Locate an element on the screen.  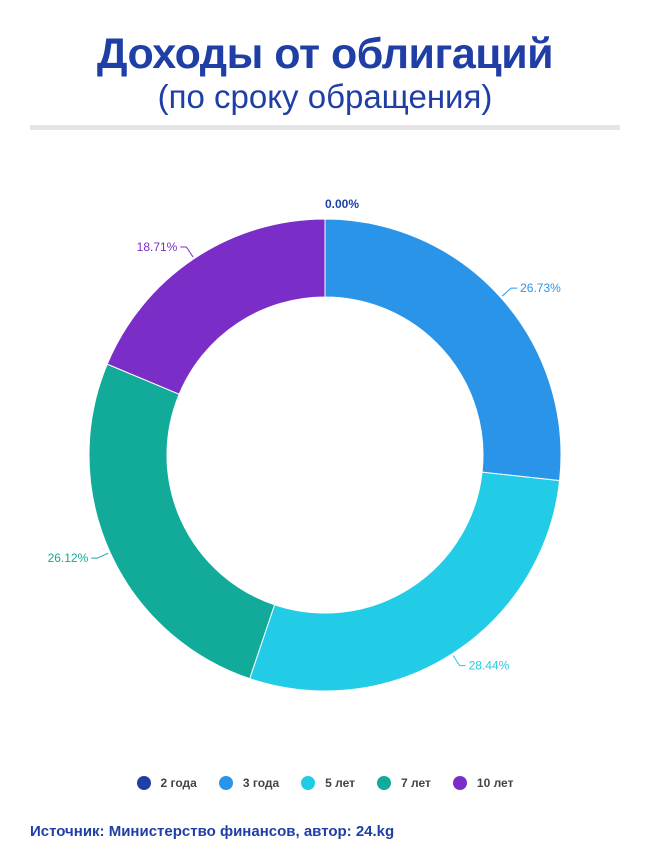
leader-line-7-лет is located at coordinates (100, 555).